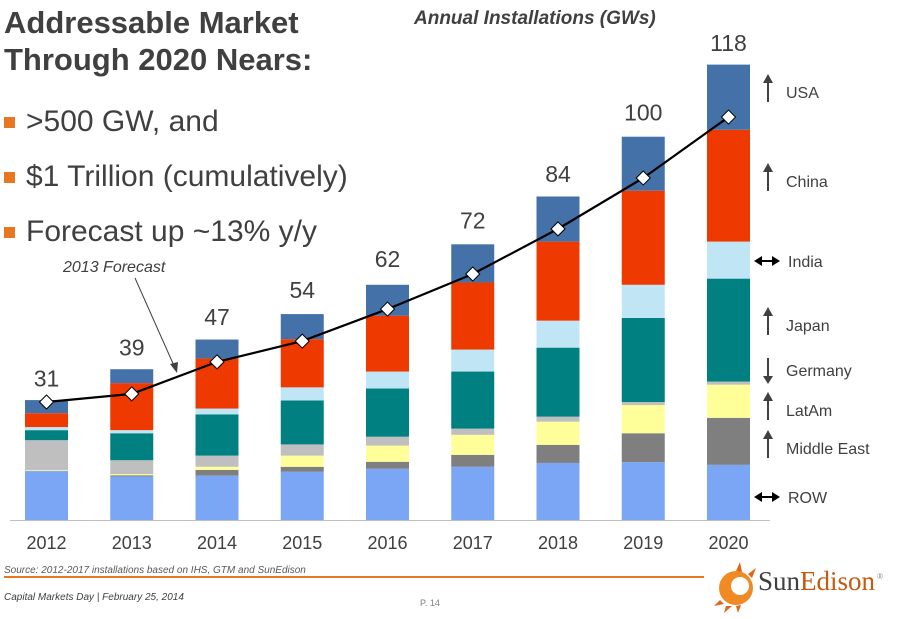 This screenshot has width=897, height=619. I want to click on slide-title-line2: Through 2020 Nears:, so click(158, 59).